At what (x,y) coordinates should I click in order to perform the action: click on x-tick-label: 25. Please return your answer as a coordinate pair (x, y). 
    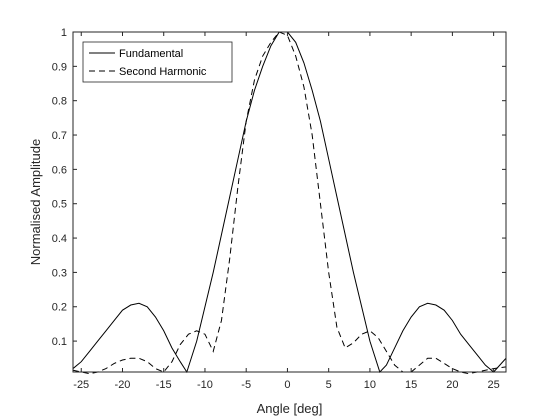
    Looking at the image, I should click on (494, 385).